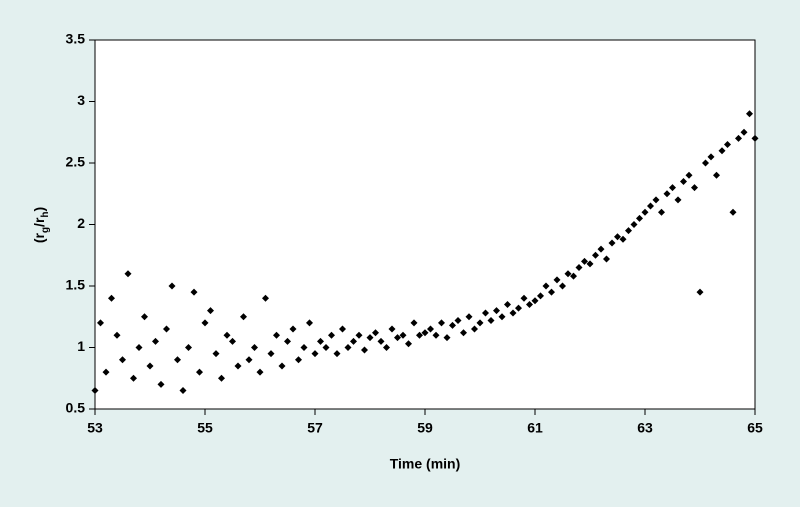 The width and height of the screenshot is (800, 507). Describe the element at coordinates (81, 346) in the screenshot. I see `y-tick-label: 1` at that location.